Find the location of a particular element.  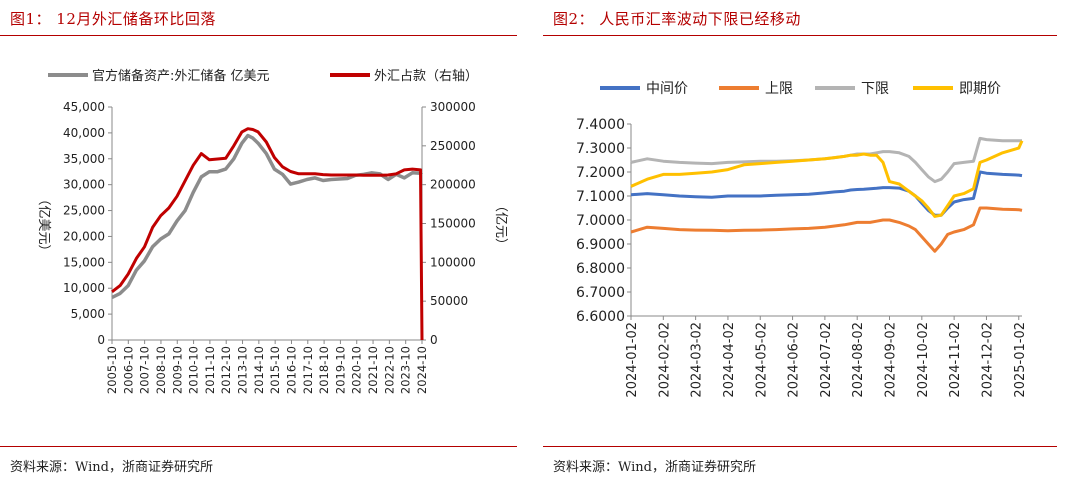

y-tick-label: 45,000 is located at coordinates (84, 107).